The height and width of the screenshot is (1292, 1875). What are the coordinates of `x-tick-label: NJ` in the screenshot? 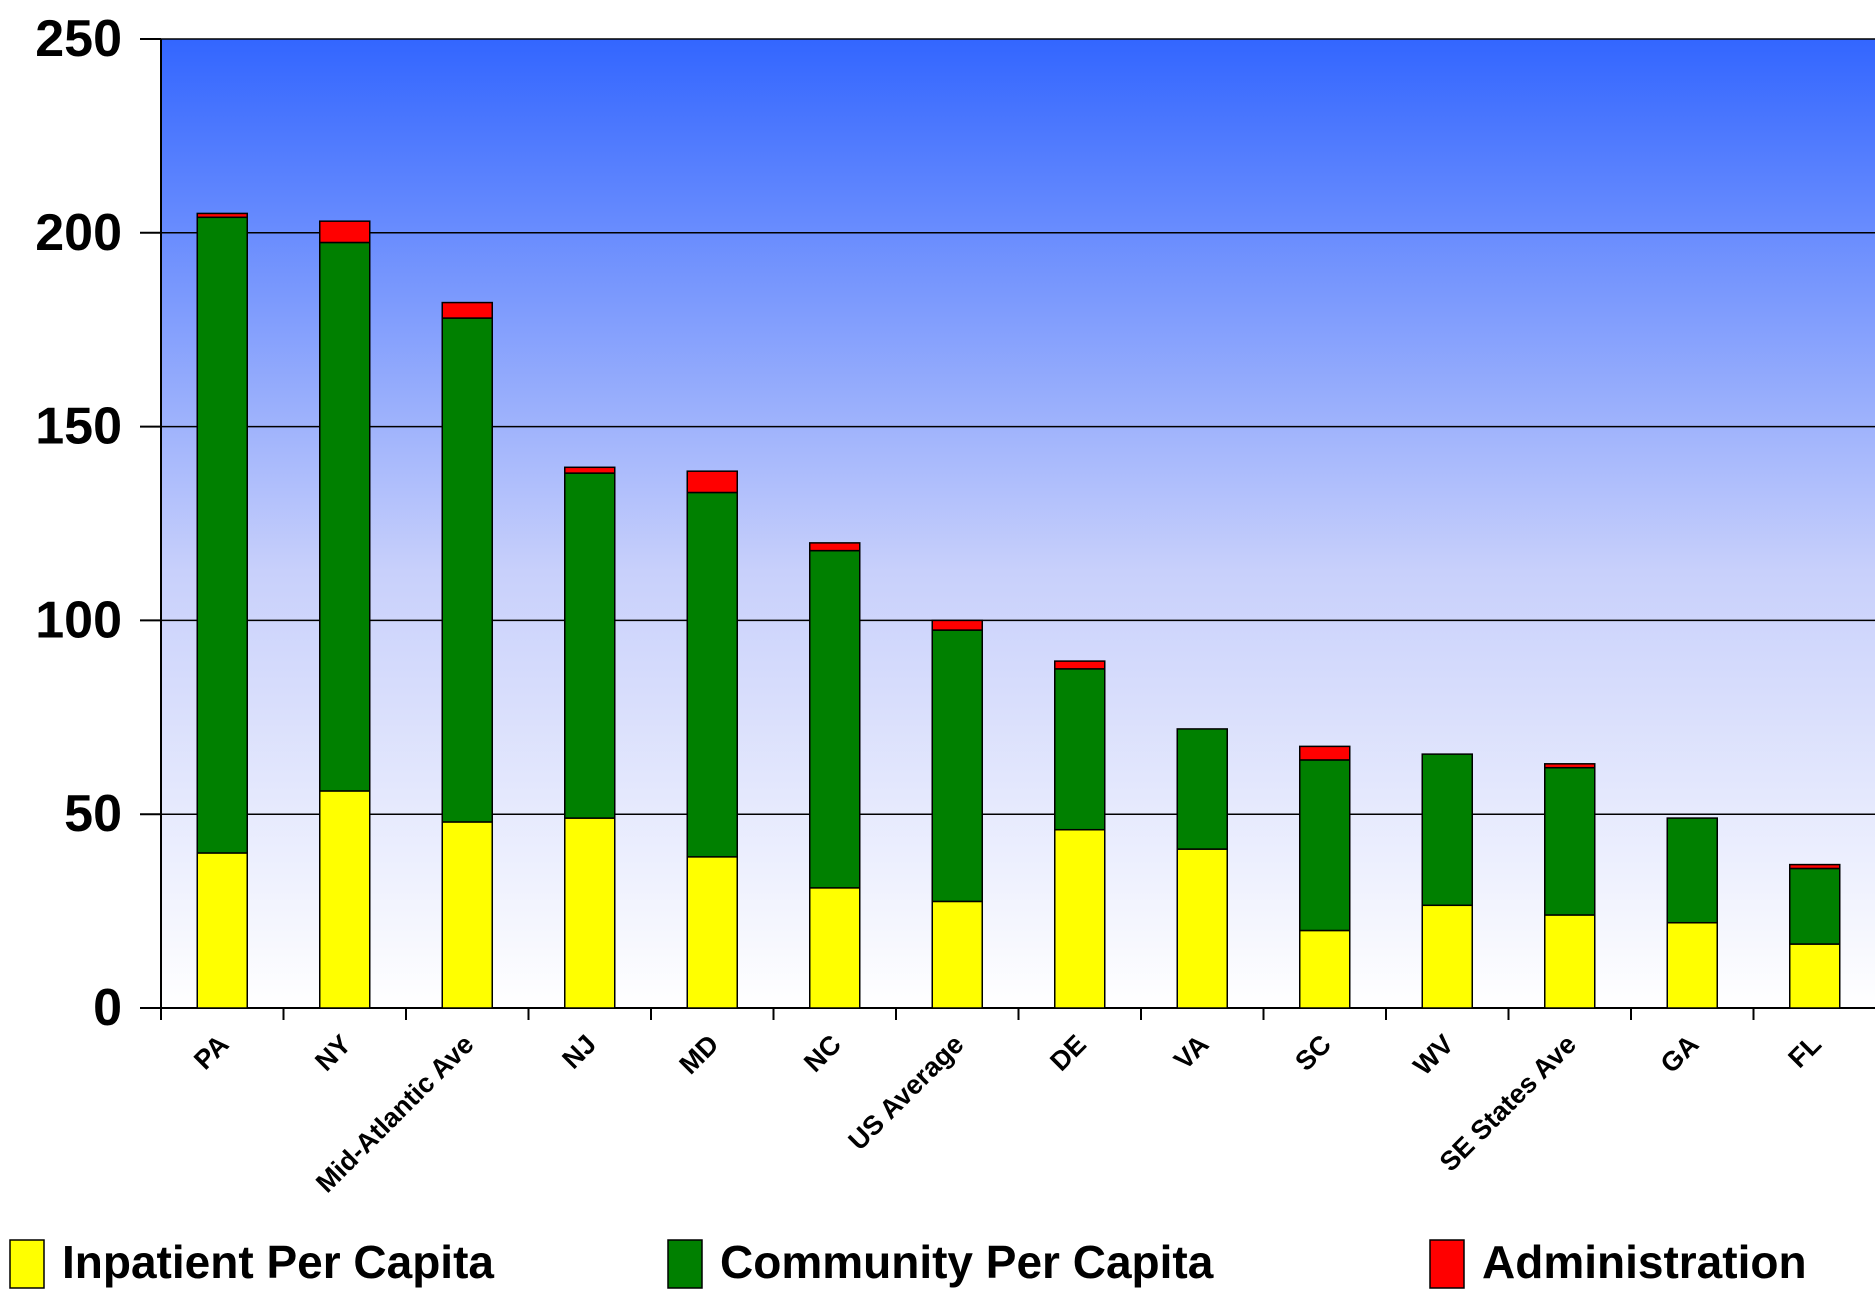 It's located at (579, 1052).